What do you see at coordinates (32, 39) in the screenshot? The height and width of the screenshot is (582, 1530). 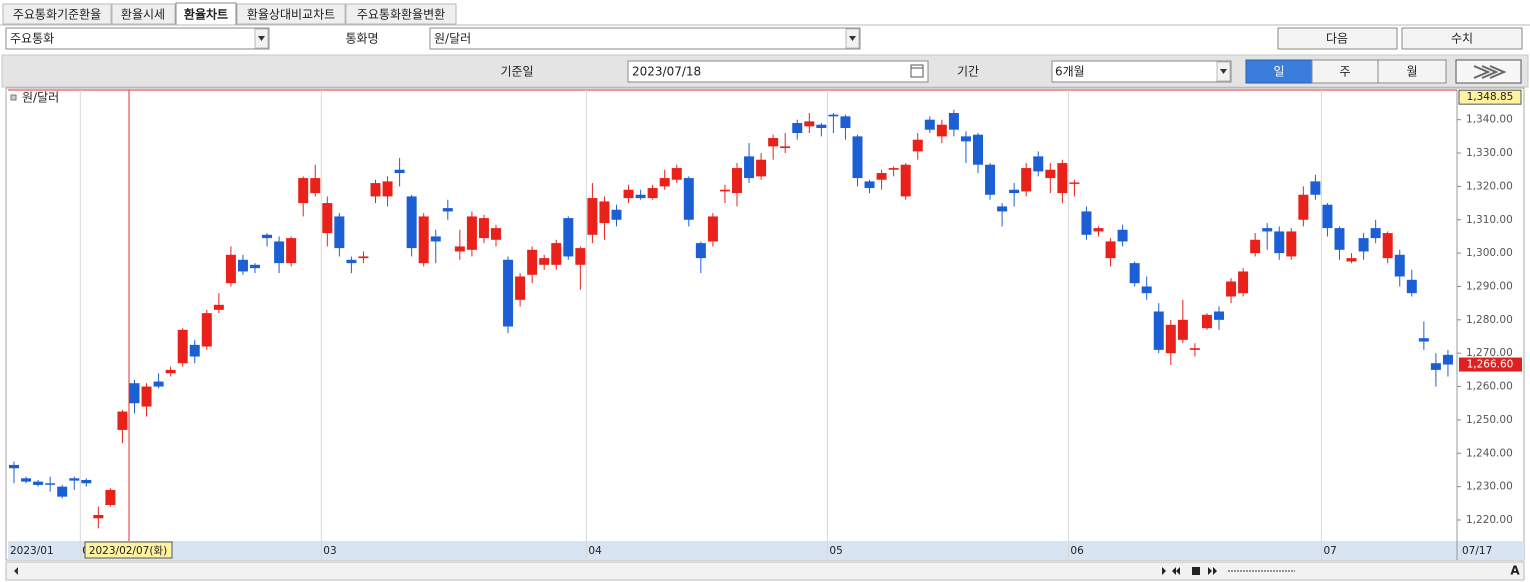 I see `select-value: 주요통화` at bounding box center [32, 39].